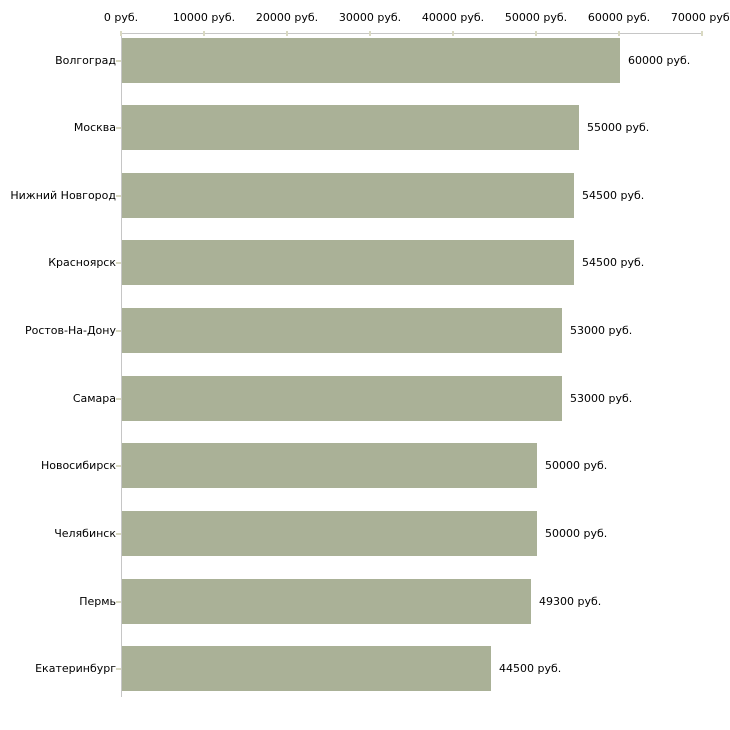 This screenshot has height=730, width=730. Describe the element at coordinates (411, 33) in the screenshot. I see `x-axis-line` at that location.